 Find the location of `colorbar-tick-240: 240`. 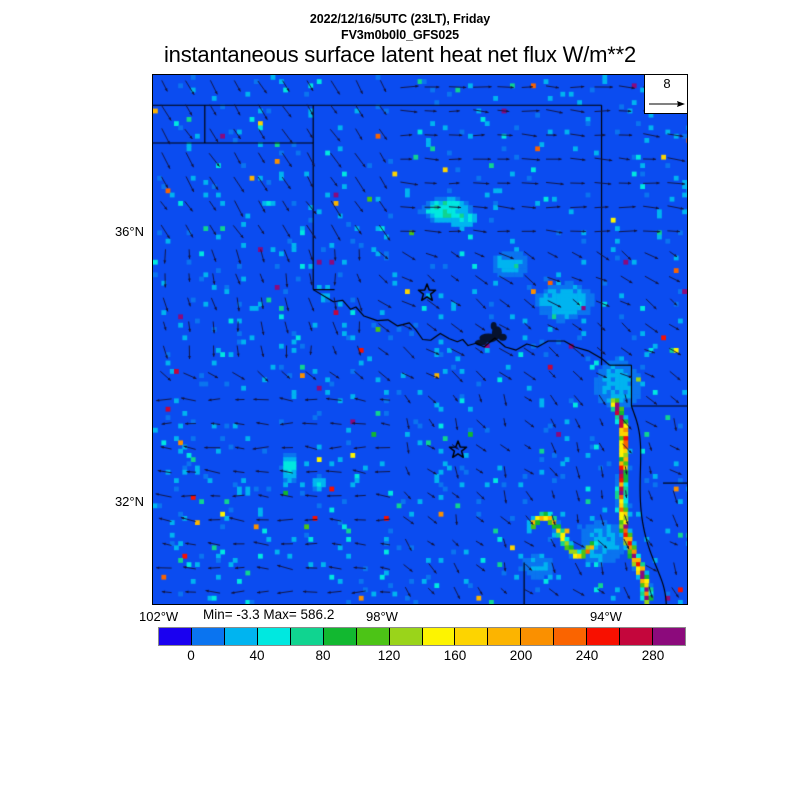

colorbar-tick-240: 240 is located at coordinates (587, 655).